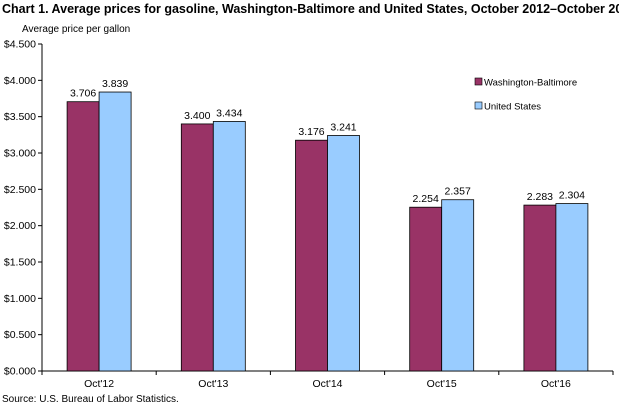 This screenshot has width=619, height=410. What do you see at coordinates (530, 83) in the screenshot?
I see `legend-label: Washington-Baltimore` at bounding box center [530, 83].